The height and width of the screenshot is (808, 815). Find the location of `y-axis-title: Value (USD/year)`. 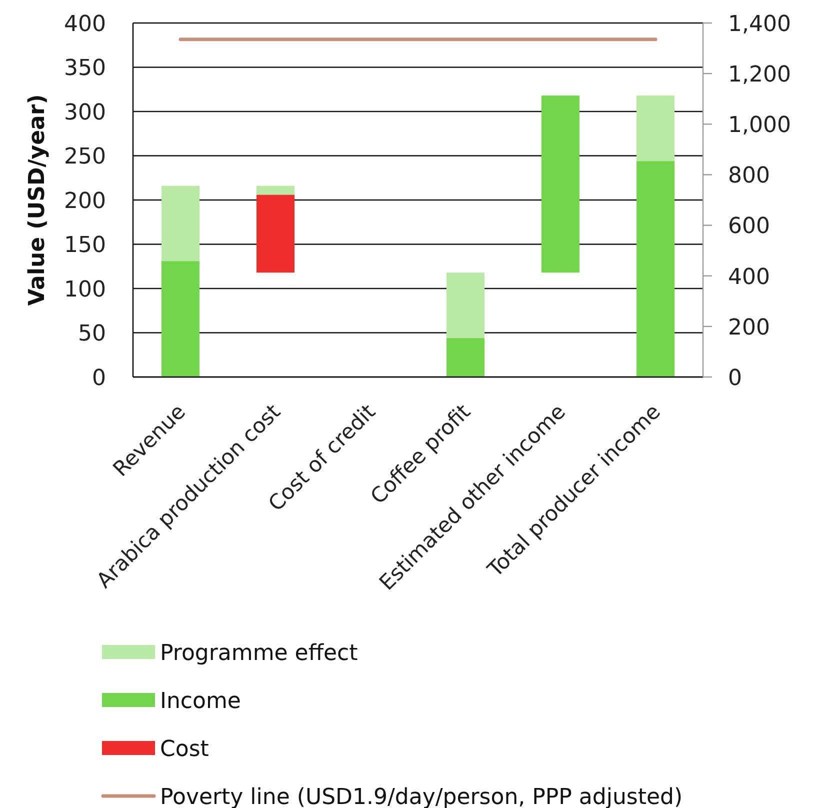

y-axis-title: Value (USD/year) is located at coordinates (37, 200).